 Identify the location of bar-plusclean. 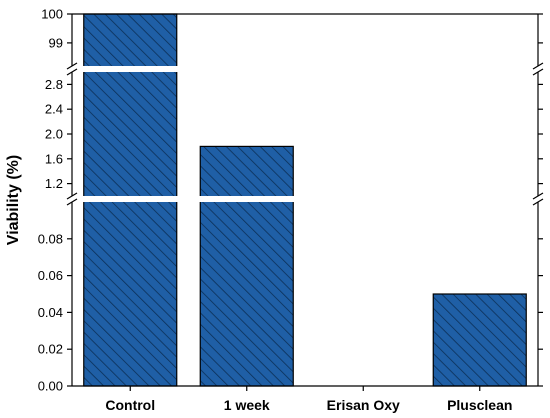
(479, 340).